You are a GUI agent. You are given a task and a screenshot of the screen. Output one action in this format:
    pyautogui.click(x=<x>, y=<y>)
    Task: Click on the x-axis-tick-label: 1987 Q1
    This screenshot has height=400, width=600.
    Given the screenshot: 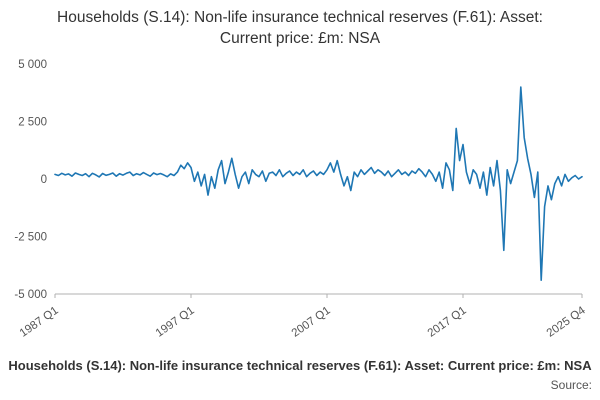 What is the action you would take?
    pyautogui.click(x=39, y=321)
    